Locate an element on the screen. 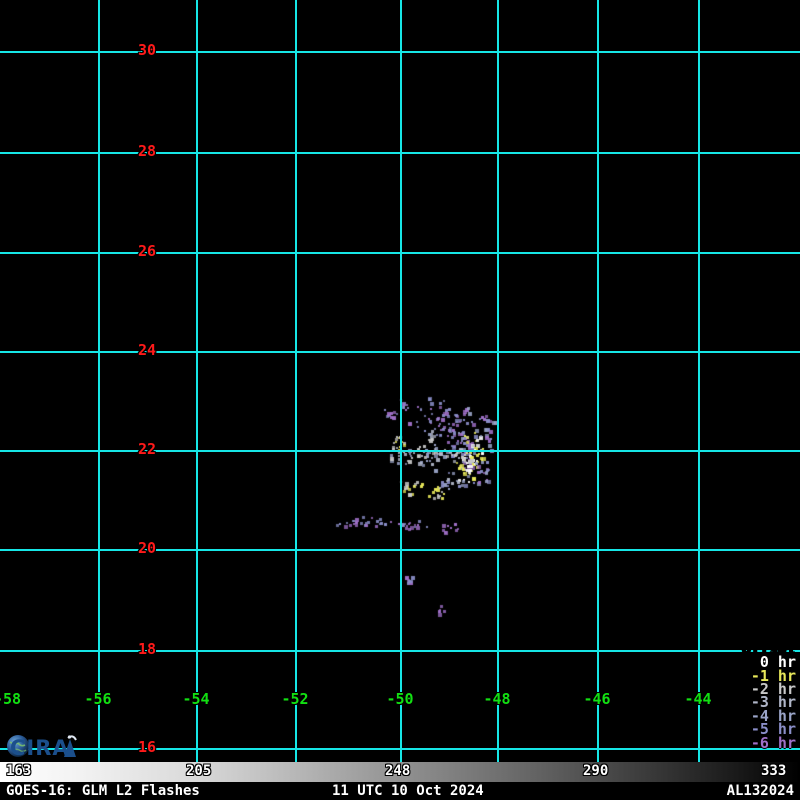 This screenshot has width=800, height=800. legend-entry-3: -3 hr is located at coordinates (773, 702).